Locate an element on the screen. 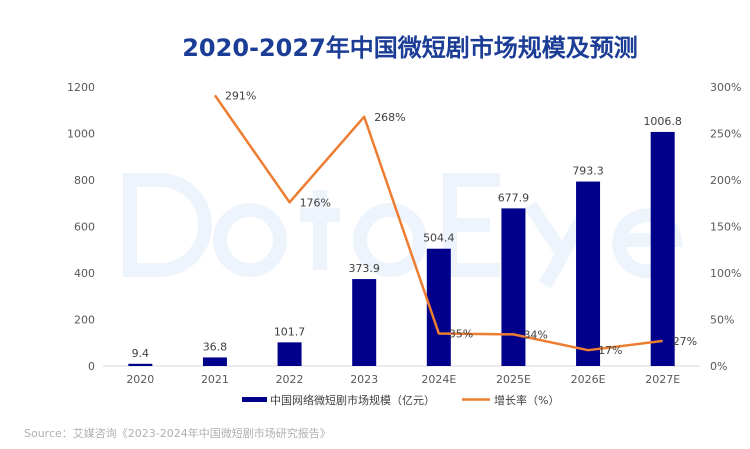 This screenshot has height=449, width=750. x-tick-label: 2023 is located at coordinates (364, 379).